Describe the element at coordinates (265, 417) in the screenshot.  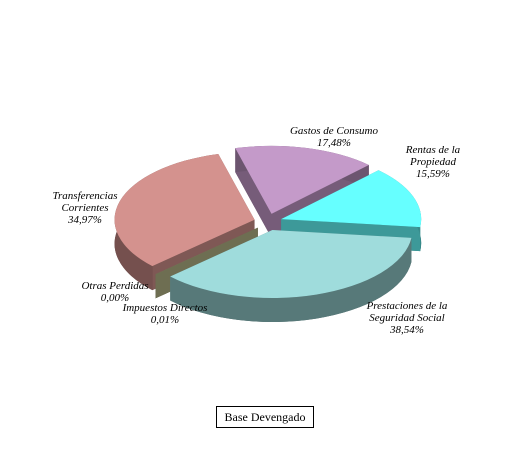
I see `chart-title: Base Devengado` at that location.